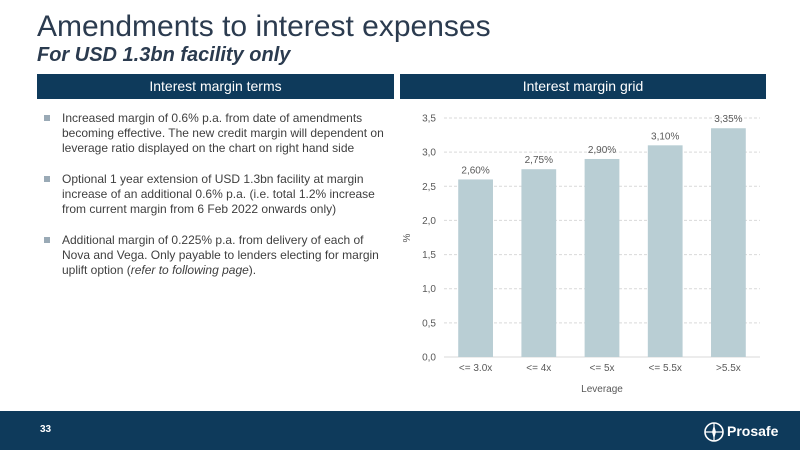 Image resolution: width=800 pixels, height=450 pixels. Describe the element at coordinates (429, 187) in the screenshot. I see `y-tick-label: 2,5` at that location.